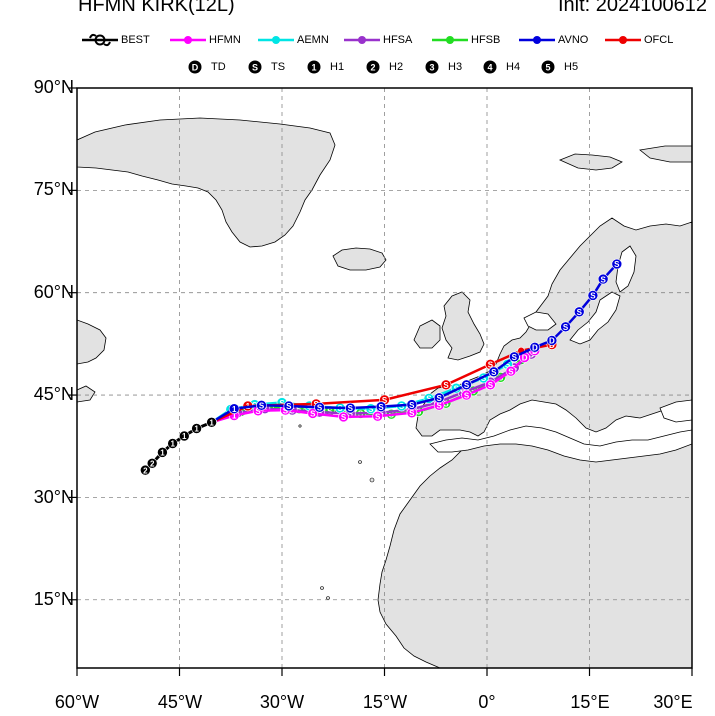 Image resolution: width=715 pixels, height=716 pixels. Describe the element at coordinates (53, 599) in the screenshot. I see `lat-label-15n: 15°N` at that location.